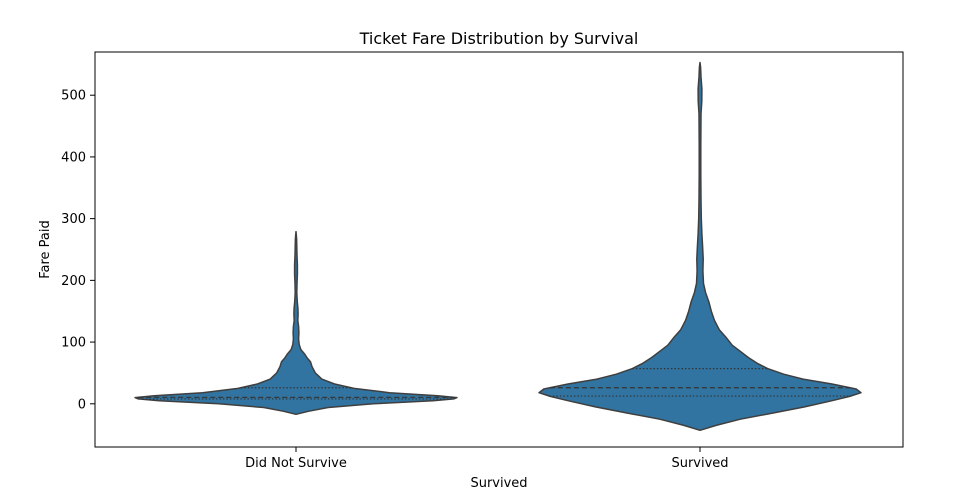 The height and width of the screenshot is (501, 965). Describe the element at coordinates (296, 463) in the screenshot. I see `x-tick-label: Did Not Survive` at that location.